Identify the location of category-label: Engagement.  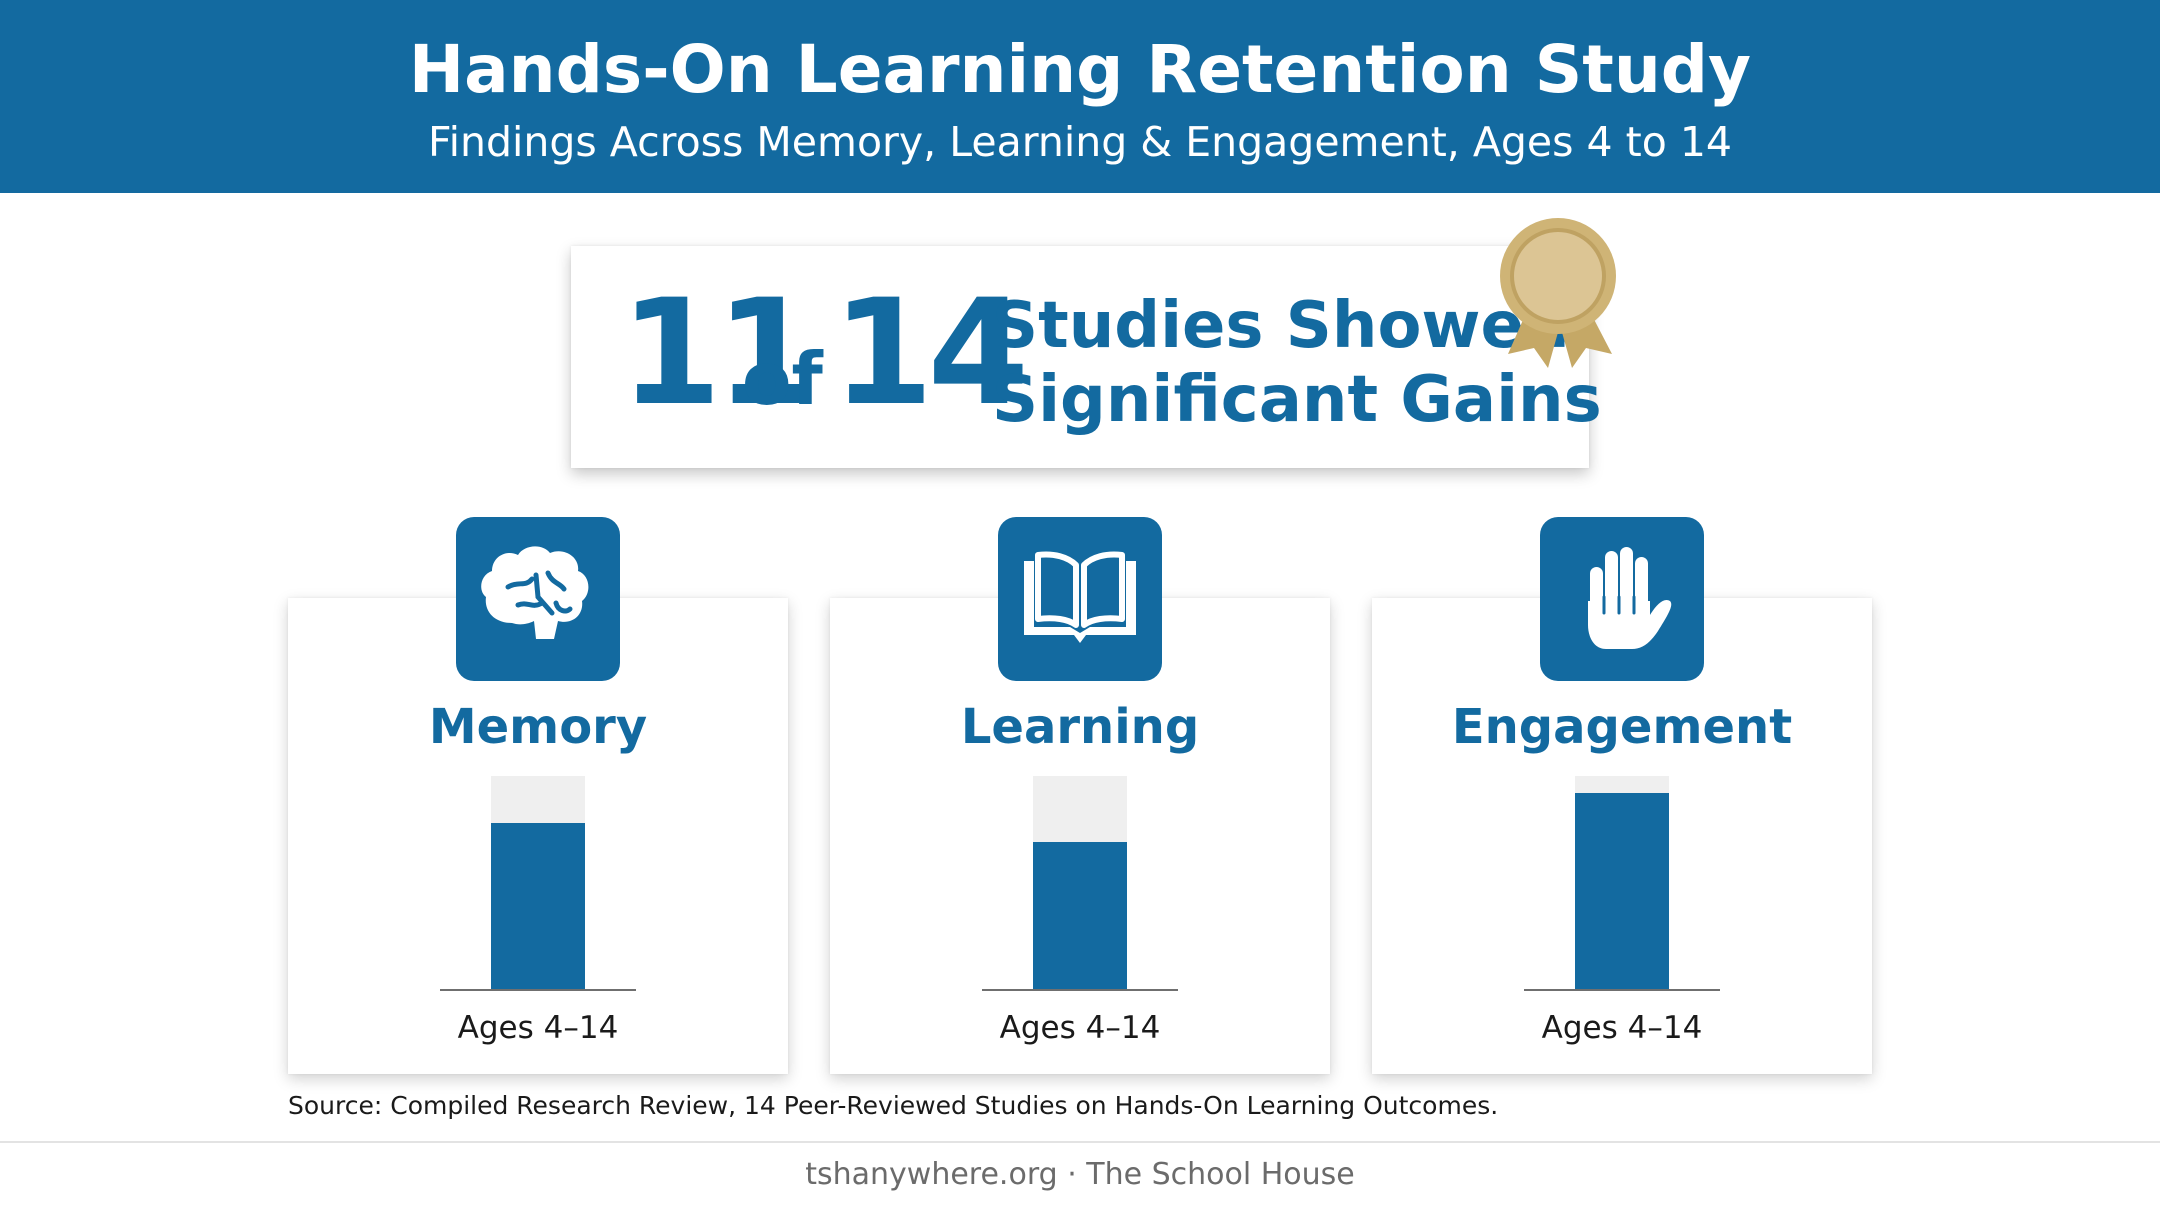
(1622, 727).